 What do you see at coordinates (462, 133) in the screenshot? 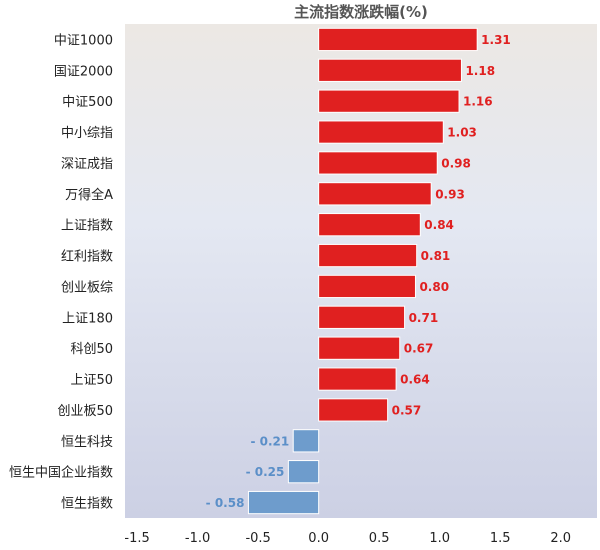
I see `value-label: 1.03` at bounding box center [462, 133].